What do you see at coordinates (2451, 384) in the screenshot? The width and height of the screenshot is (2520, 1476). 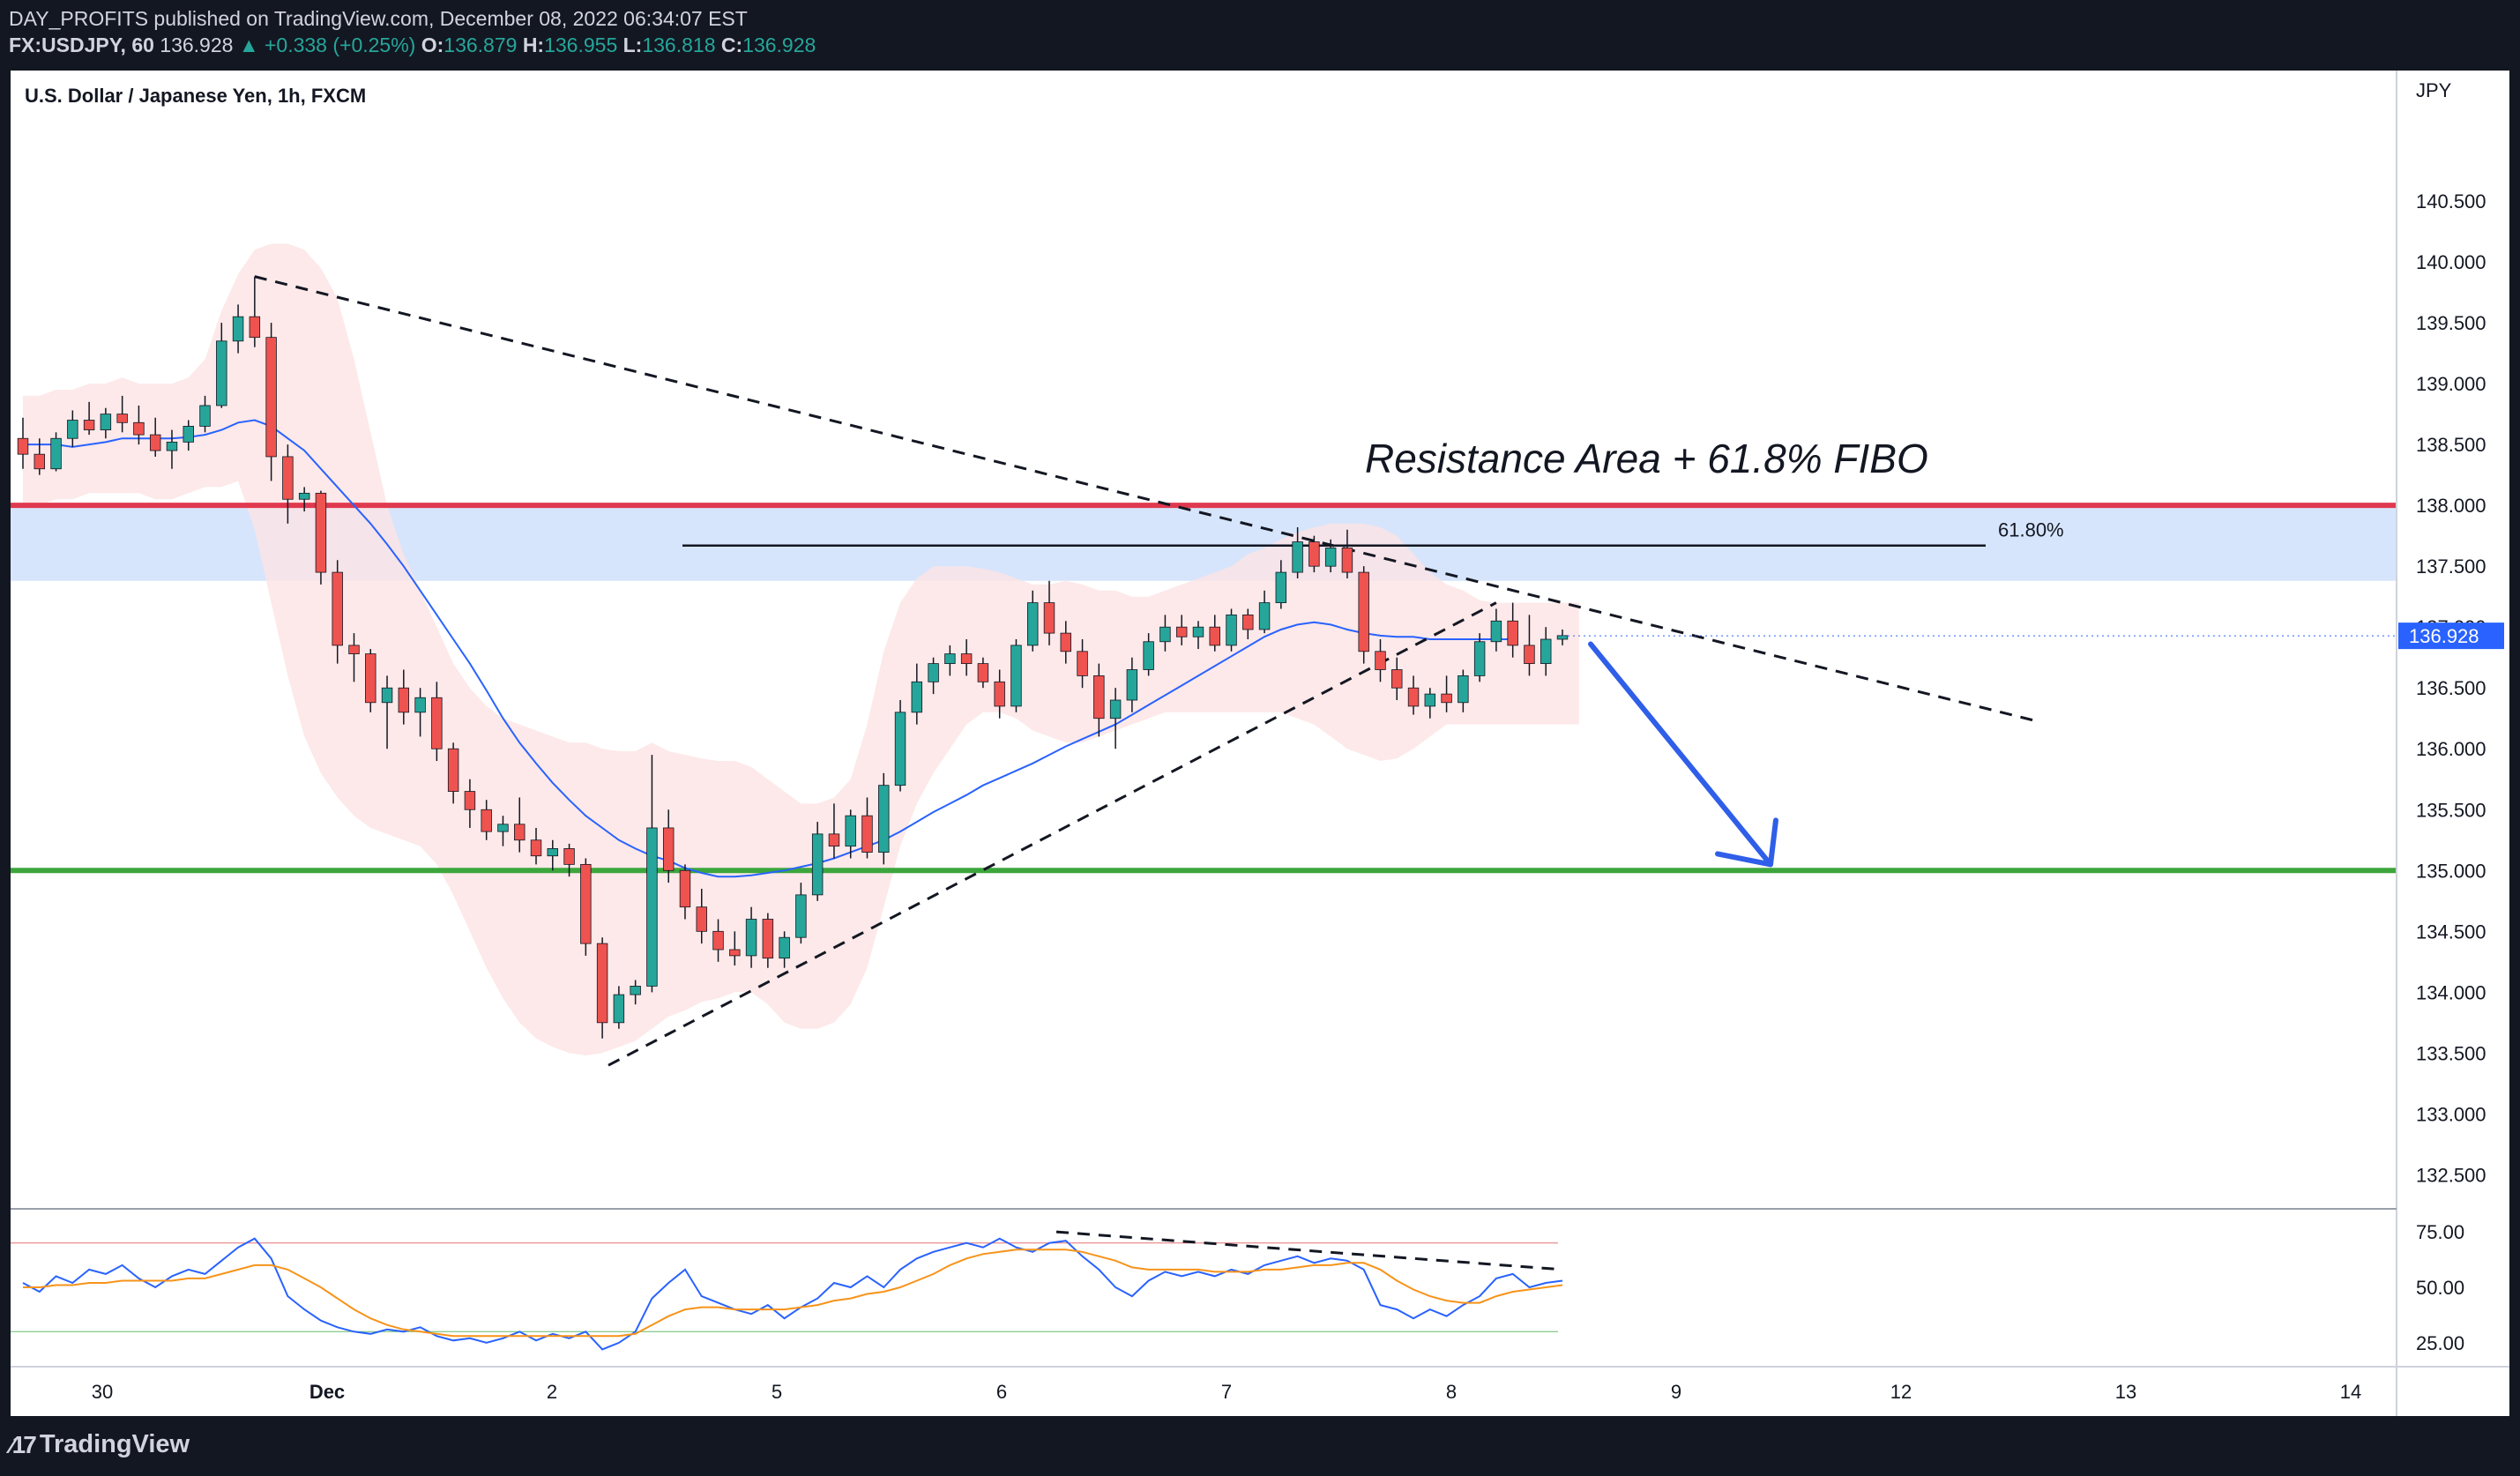 I see `price-tick-label: 139.000` at bounding box center [2451, 384].